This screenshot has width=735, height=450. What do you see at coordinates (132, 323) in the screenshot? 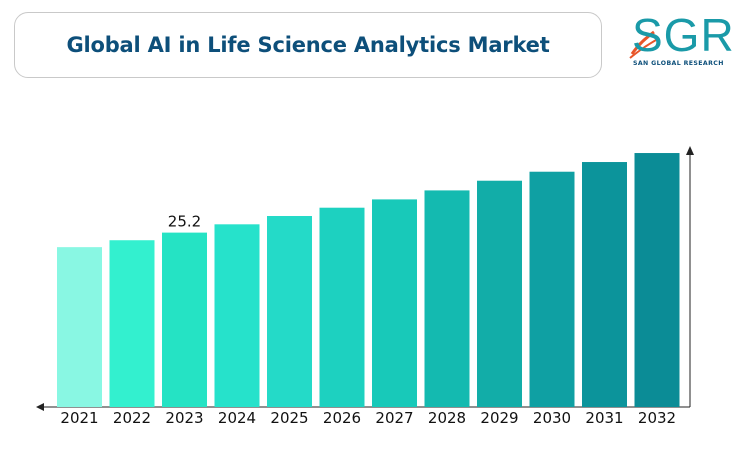
I see `bar-2022` at bounding box center [132, 323].